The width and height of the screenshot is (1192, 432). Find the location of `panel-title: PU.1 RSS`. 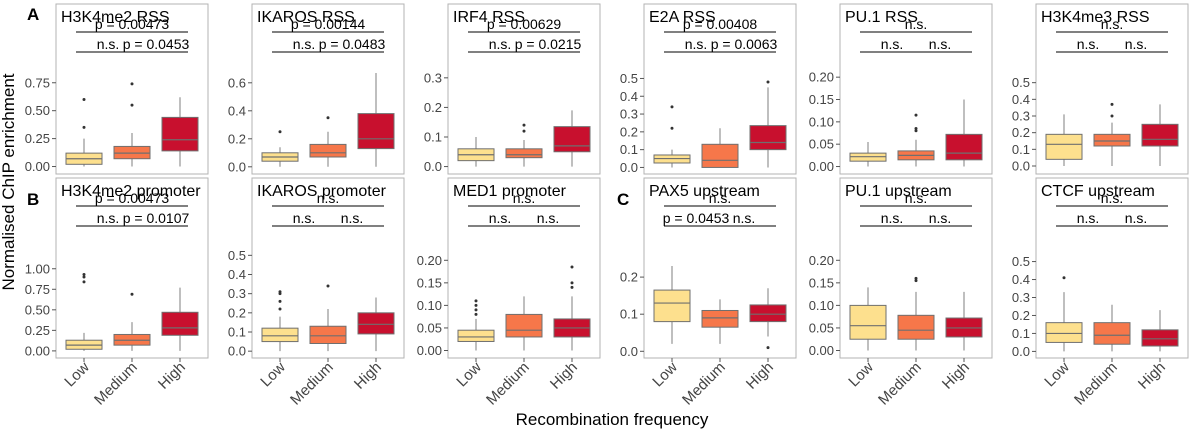

panel-title: PU.1 RSS is located at coordinates (881, 17).